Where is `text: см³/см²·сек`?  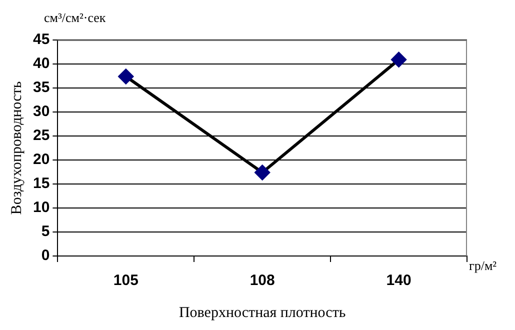
text: см³/см²·сек is located at coordinates (75, 18).